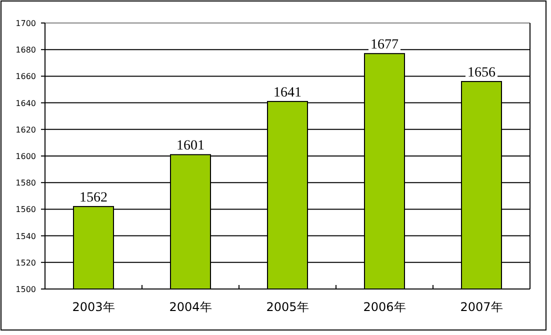  What do you see at coordinates (26, 129) in the screenshot?
I see `y-tick-label: 1620` at bounding box center [26, 129].